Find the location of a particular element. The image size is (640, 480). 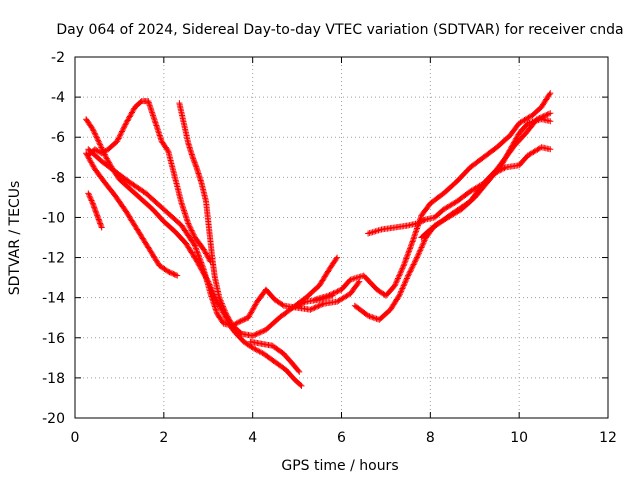

y-tick-label: -8 is located at coordinates (58, 178).